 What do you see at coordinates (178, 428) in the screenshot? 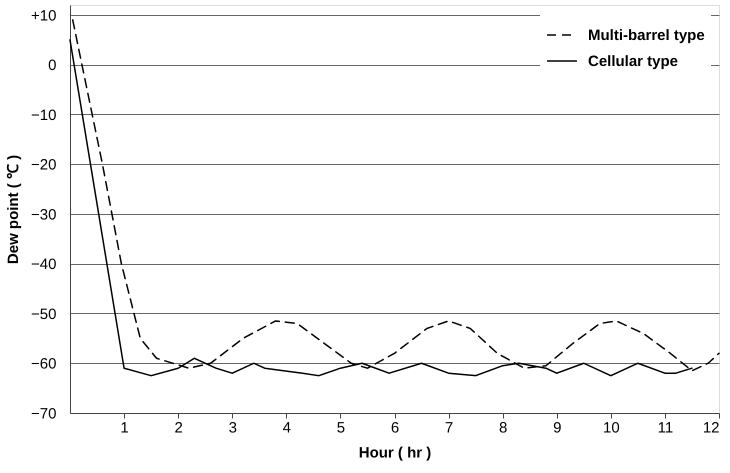
I see `x-tick-label: 2` at bounding box center [178, 428].